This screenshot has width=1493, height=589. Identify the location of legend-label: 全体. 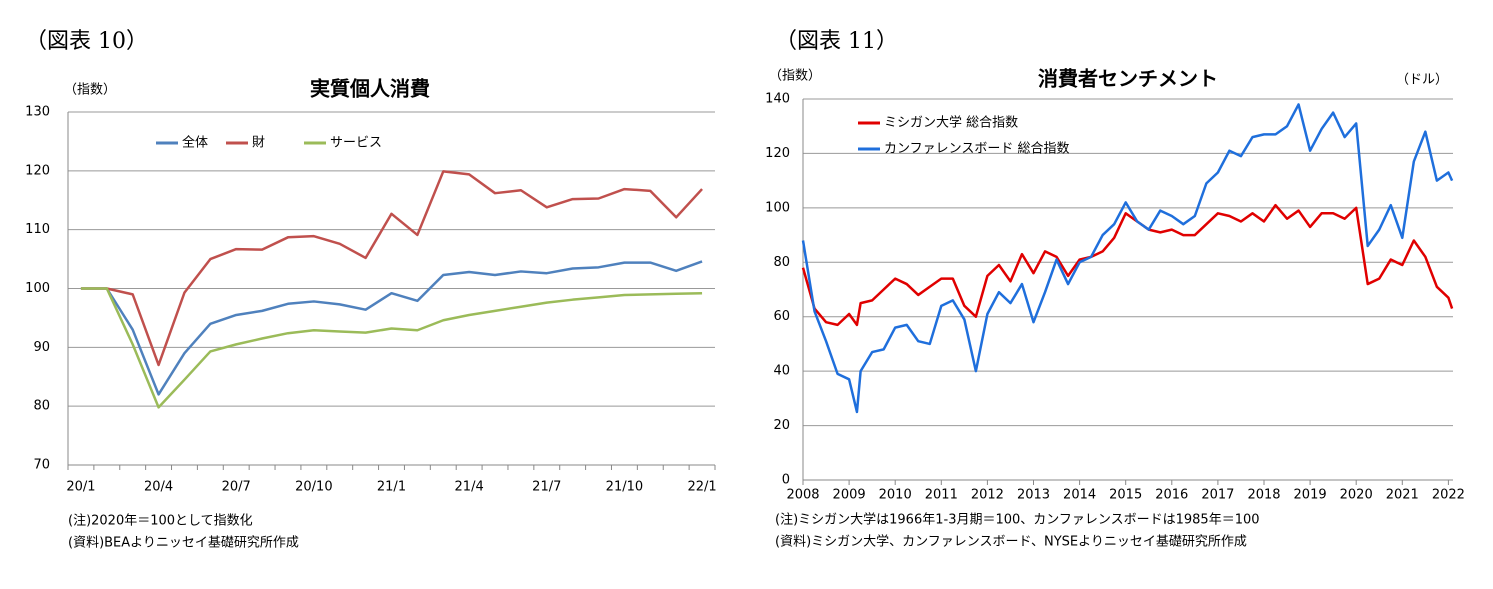
(195, 143).